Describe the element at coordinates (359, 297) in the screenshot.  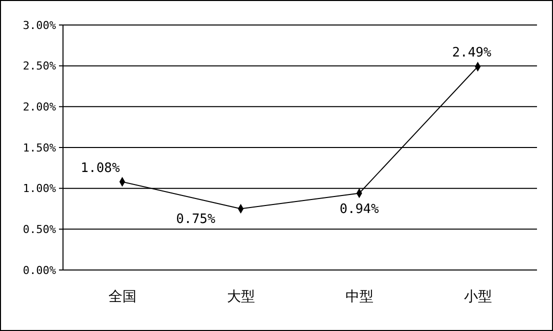
I see `x-tick-label: 中型` at that location.